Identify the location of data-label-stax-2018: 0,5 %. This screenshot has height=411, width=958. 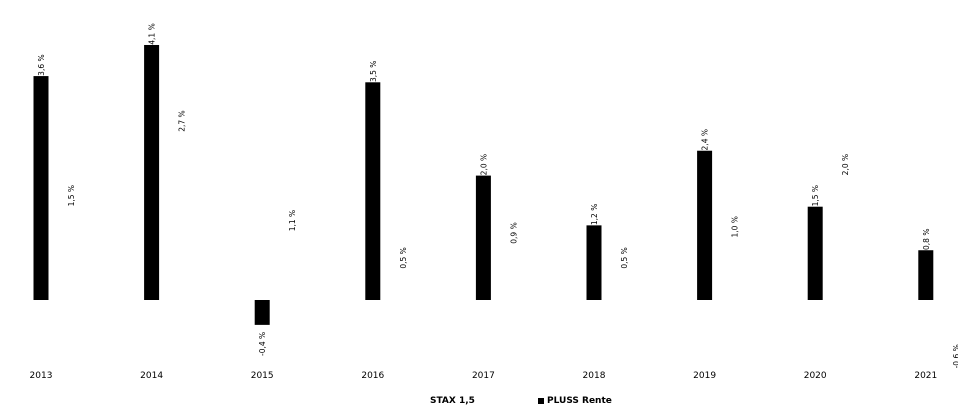
(624, 257).